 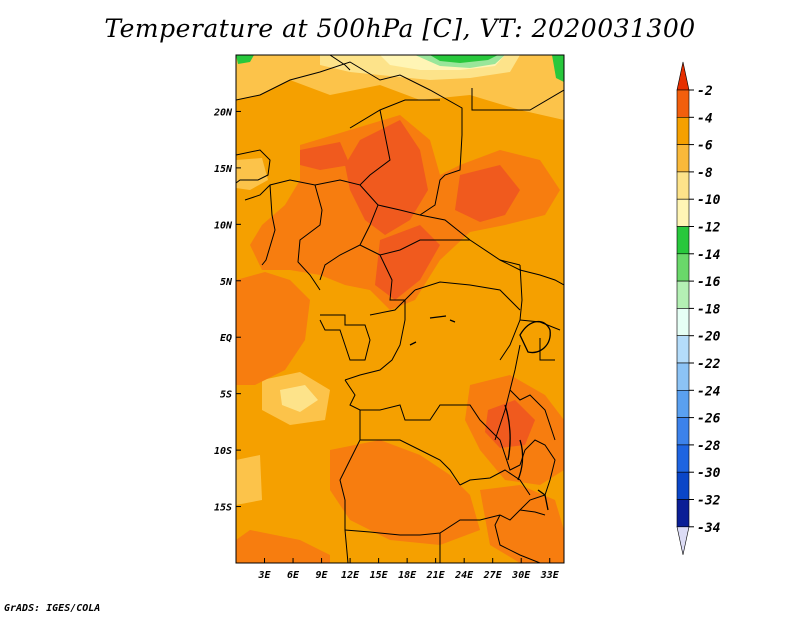 I want to click on lon-tick-label: 30E, so click(x=521, y=575).